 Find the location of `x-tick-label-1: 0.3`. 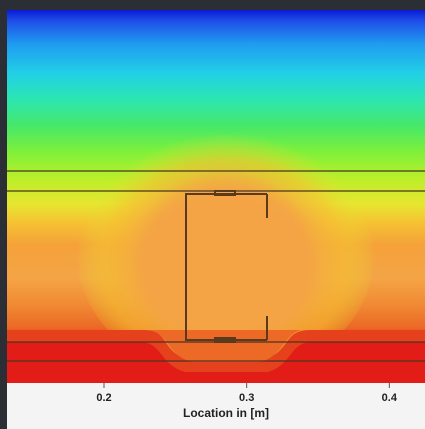

x-tick-label-1: 0.3 is located at coordinates (246, 398).